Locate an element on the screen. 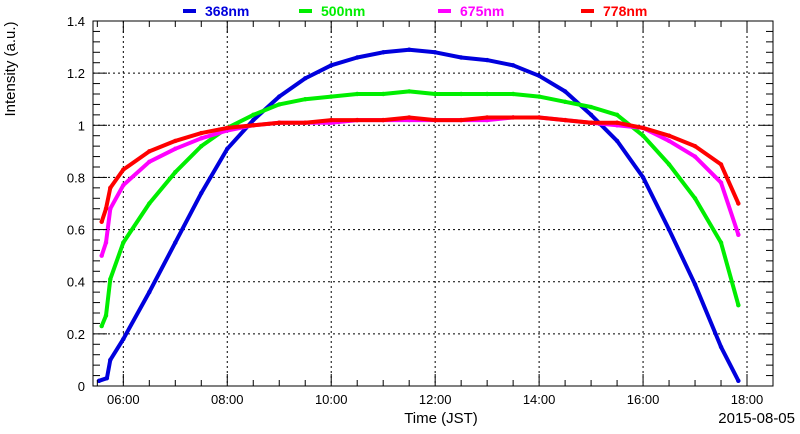 Image resolution: width=800 pixels, height=434 pixels. y-tick-label: 0.2 is located at coordinates (76, 334).